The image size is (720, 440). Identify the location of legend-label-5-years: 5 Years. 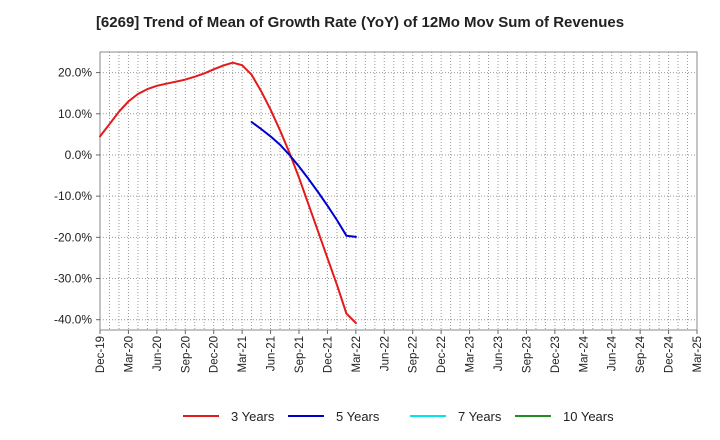
(358, 416).